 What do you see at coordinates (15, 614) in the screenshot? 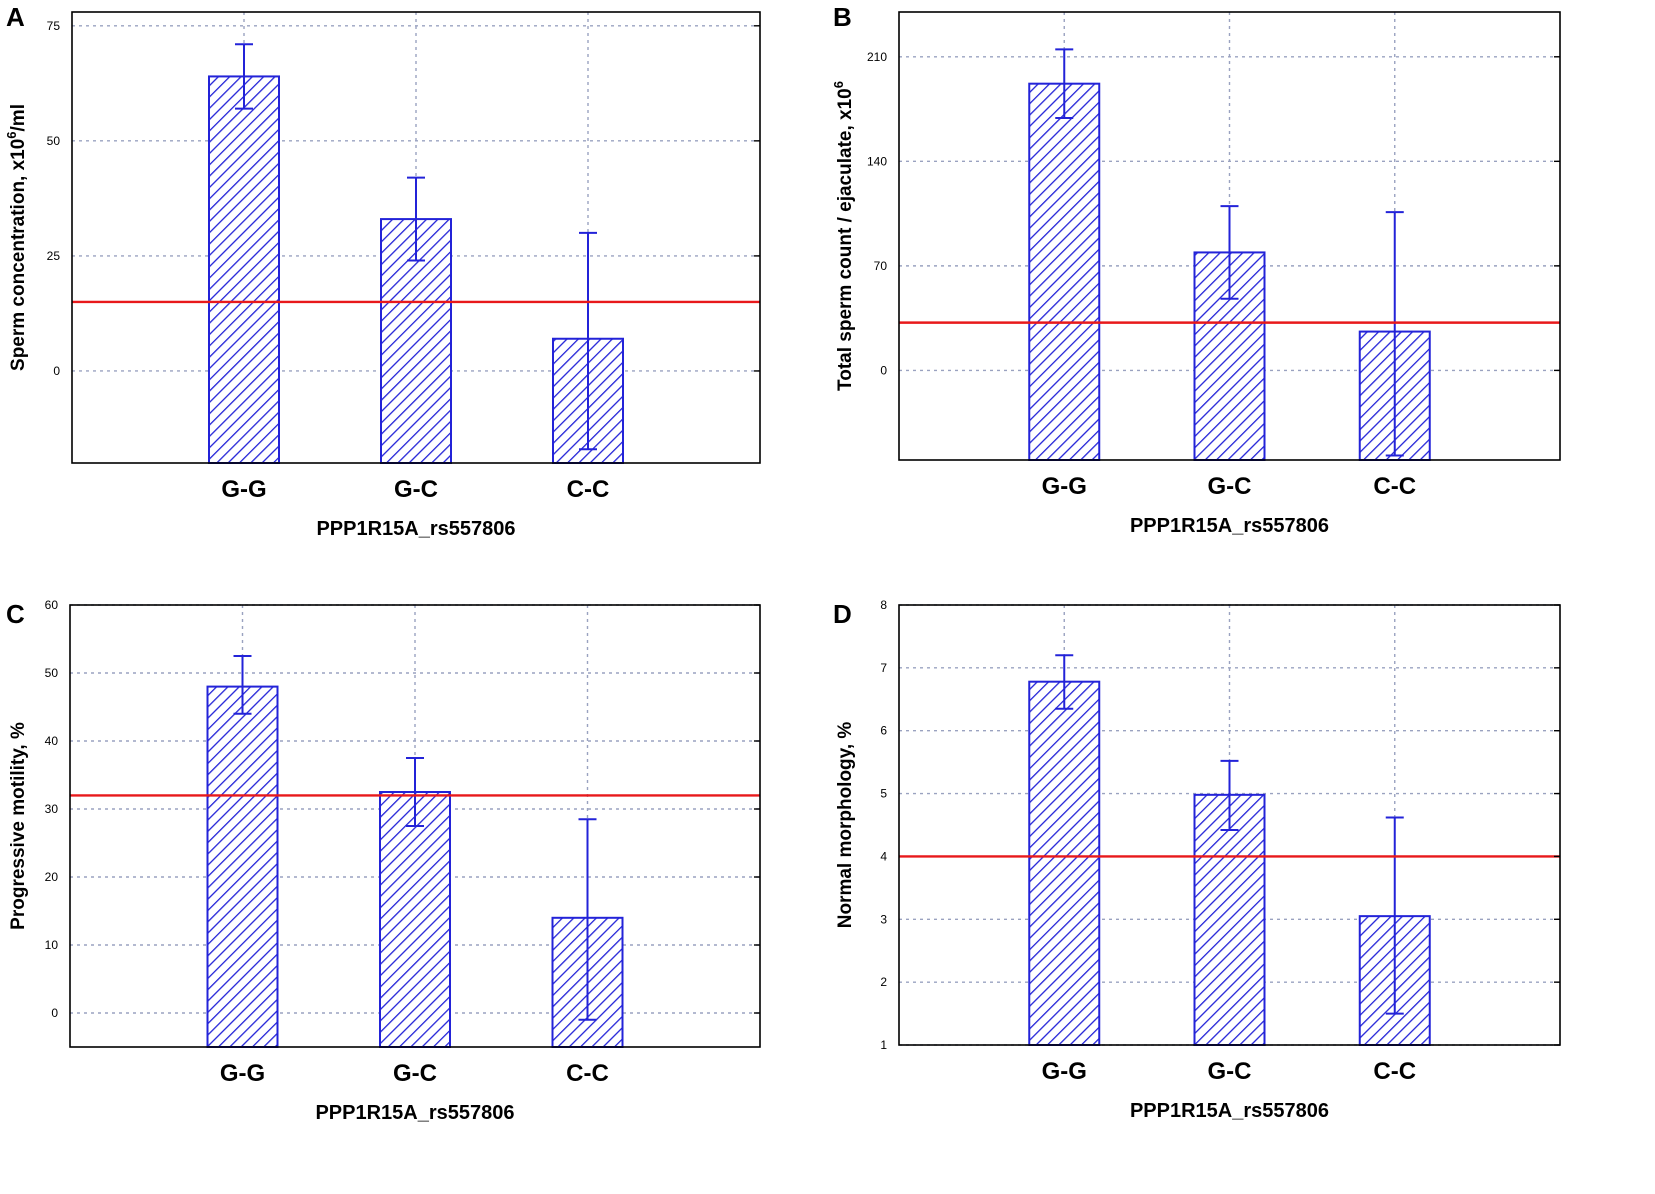
I see `panel-letter: C` at bounding box center [15, 614].